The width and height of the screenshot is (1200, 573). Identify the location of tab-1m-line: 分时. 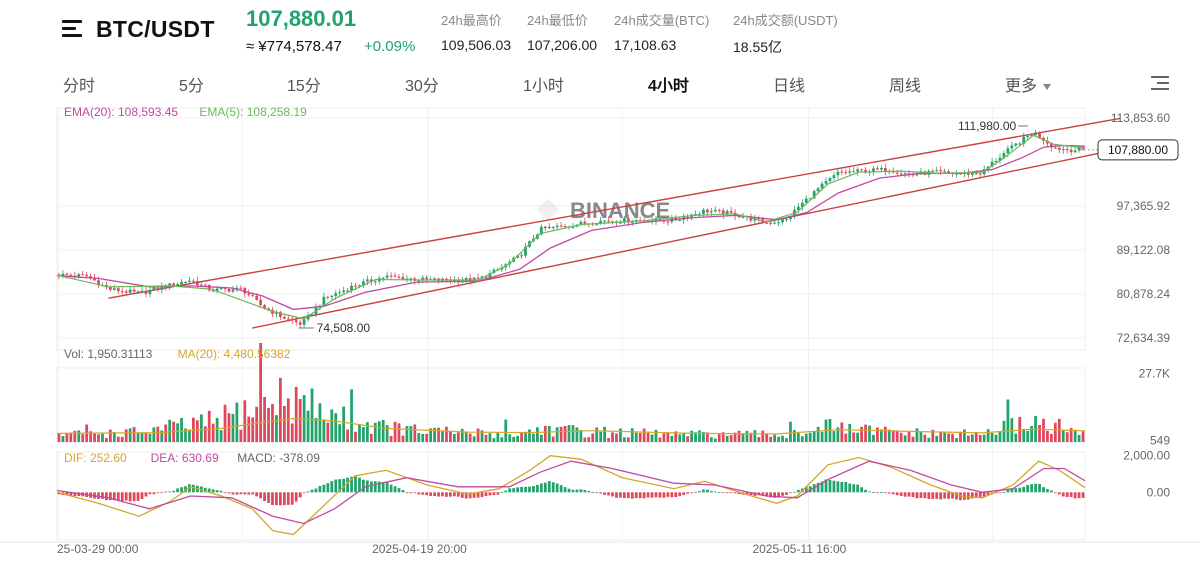
(79, 86).